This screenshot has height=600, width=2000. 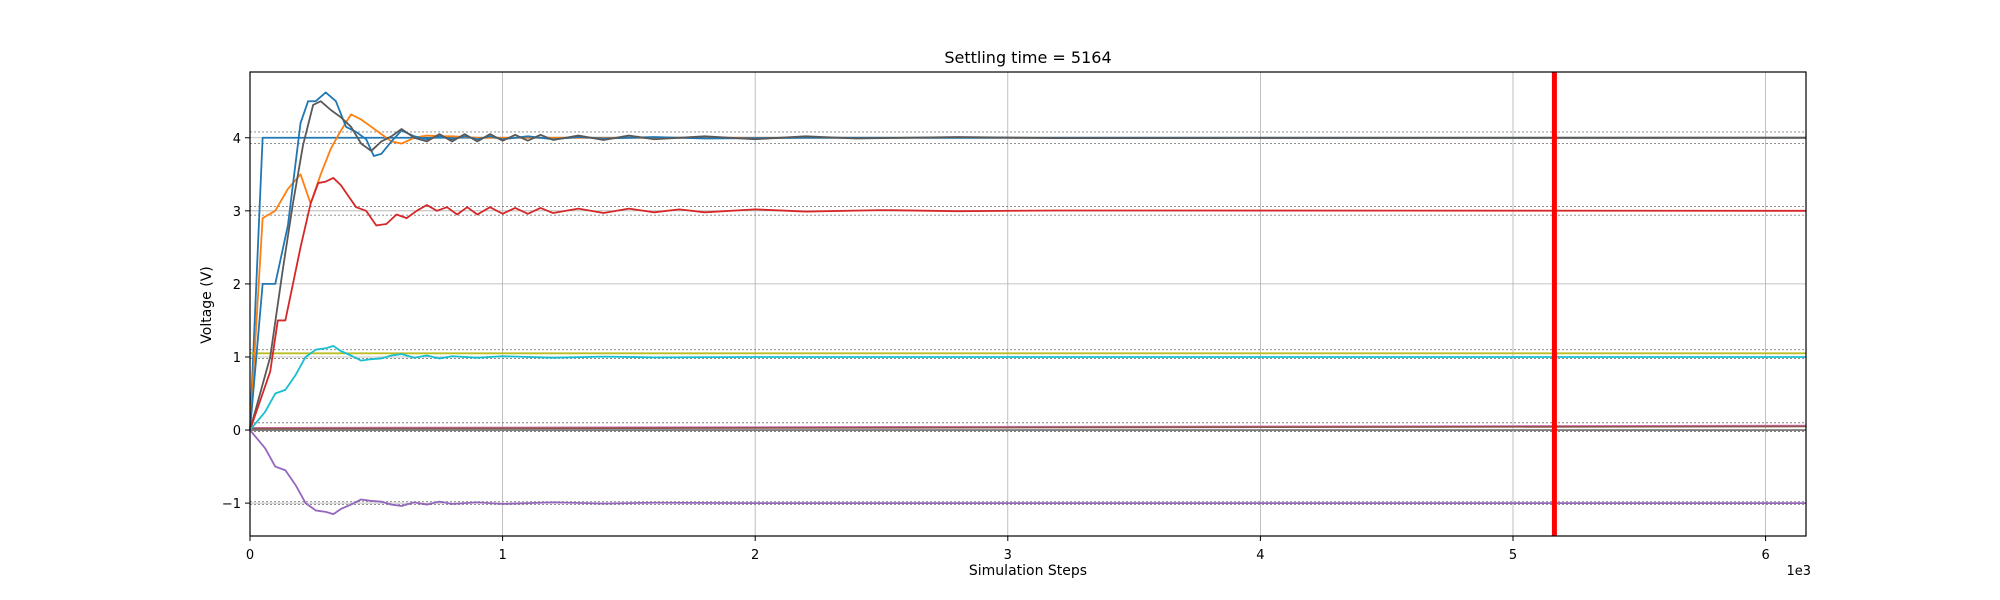 What do you see at coordinates (1260, 555) in the screenshot?
I see `x-tick-label: 4` at bounding box center [1260, 555].